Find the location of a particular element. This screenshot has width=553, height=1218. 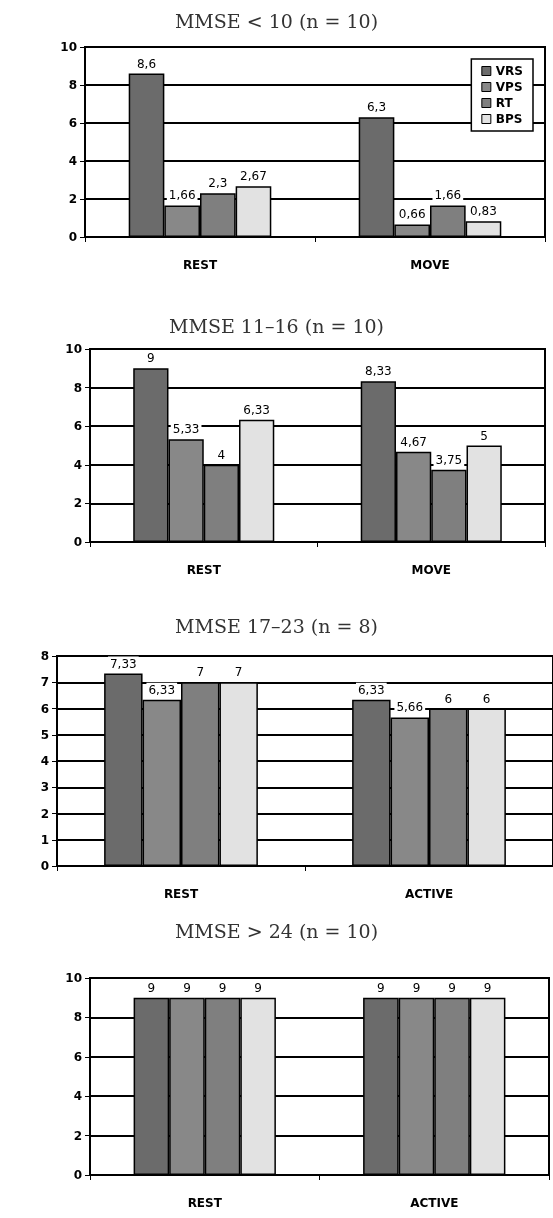

chart-title: MMSE 11–16 (n = 10) is located at coordinates (276, 325).